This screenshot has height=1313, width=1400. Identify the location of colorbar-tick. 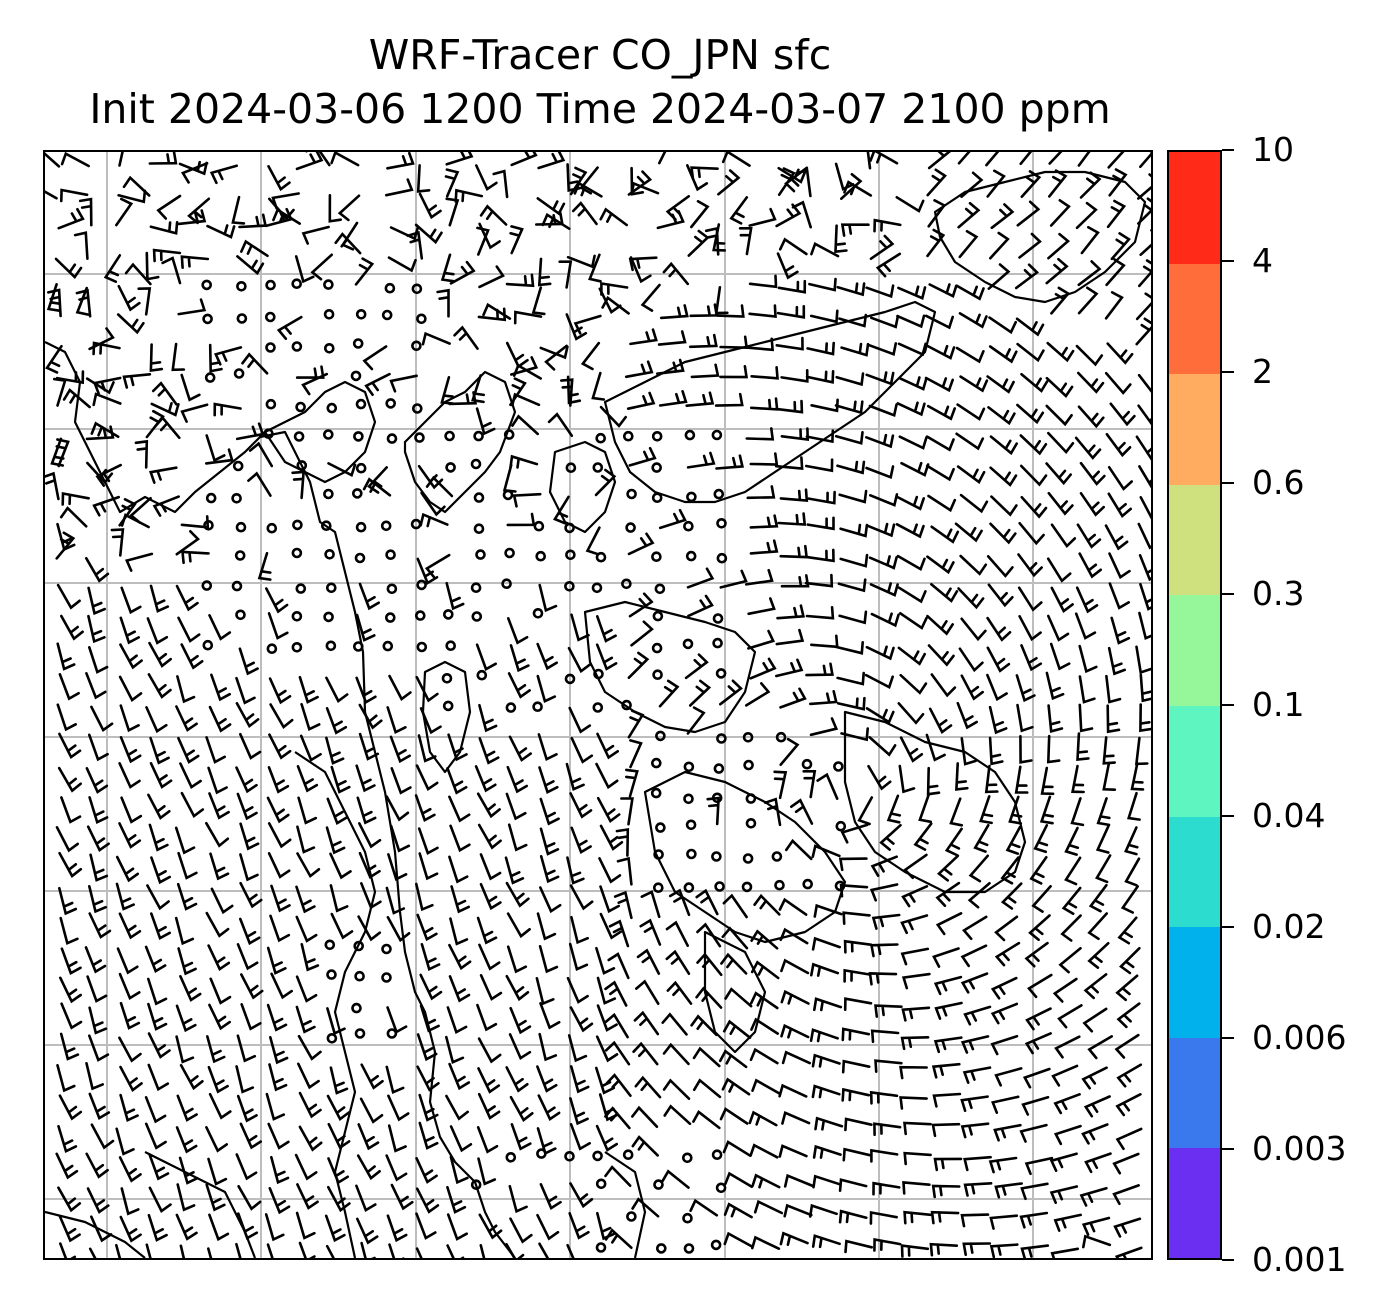
(1228, 483).